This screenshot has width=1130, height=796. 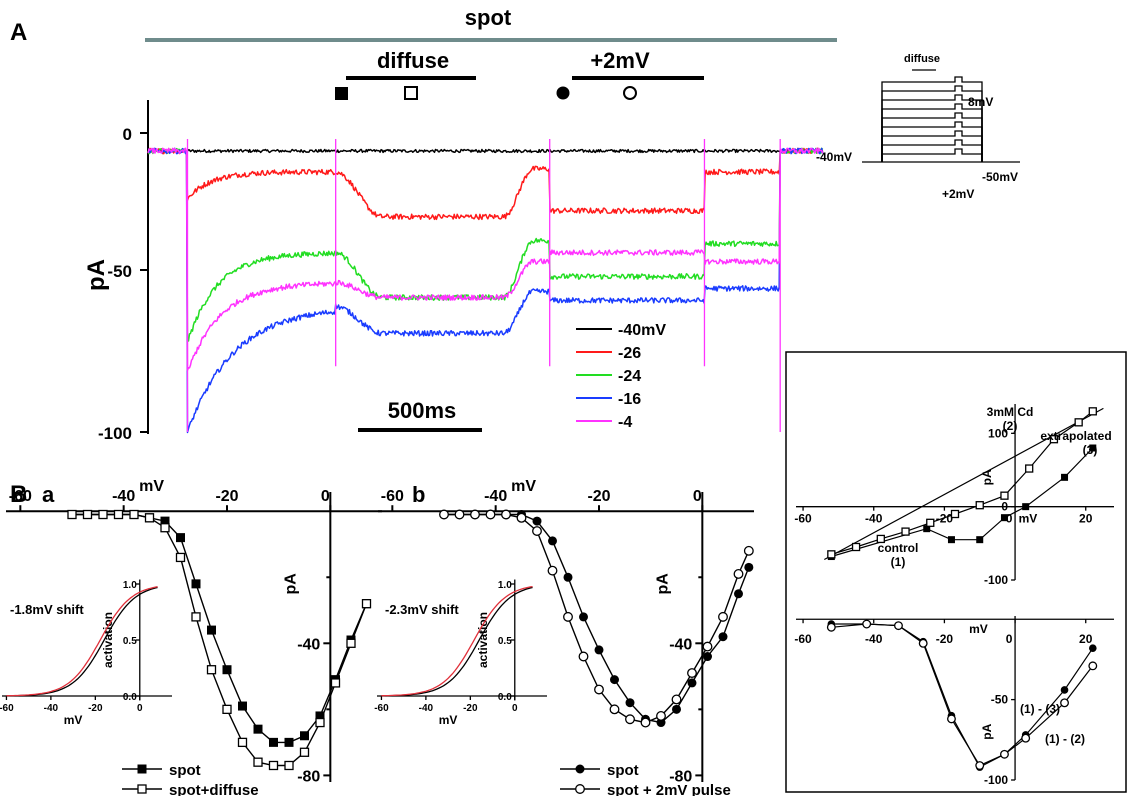 I want to click on legend-label: spot + 2mV pulse, so click(x=669, y=789).